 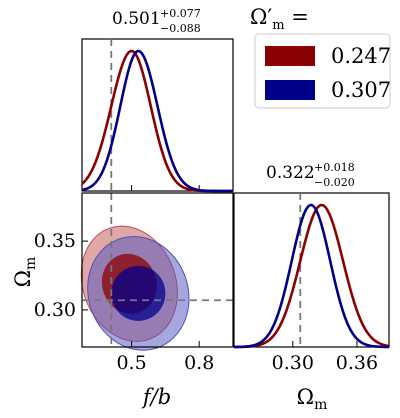 I want to click on fb-summary-minus: −0.088, so click(x=180, y=28).